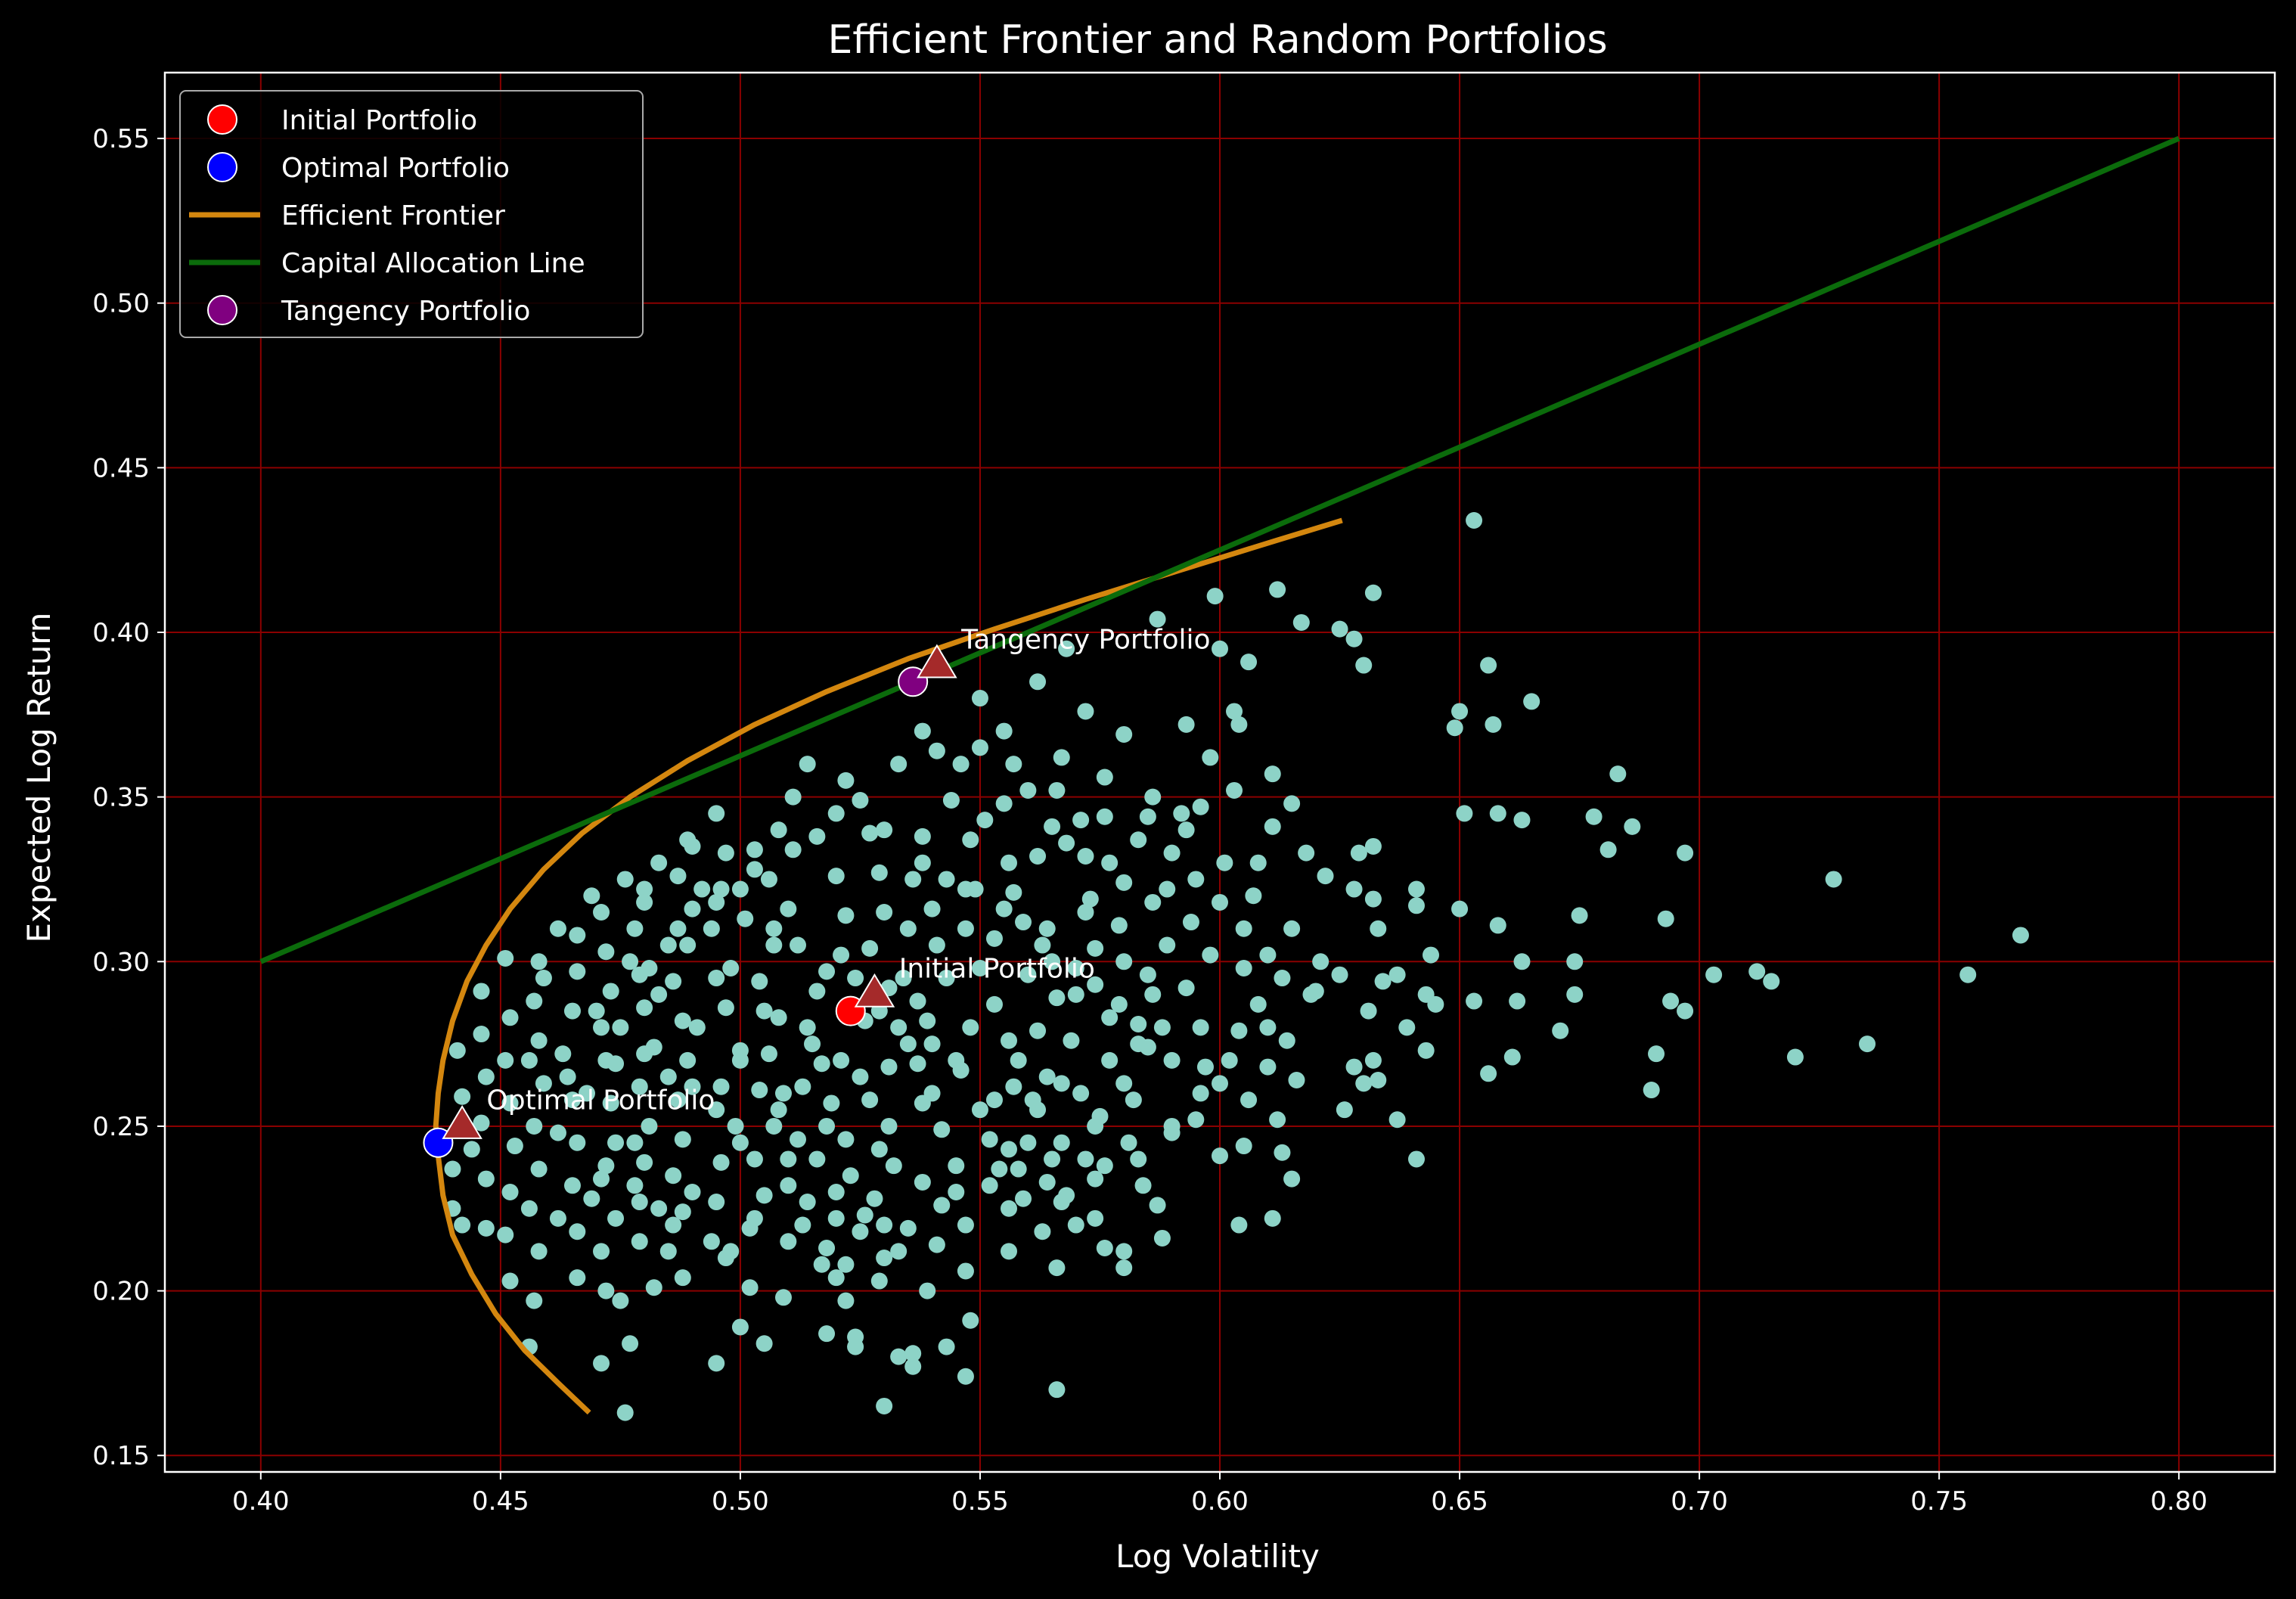  I want to click on x-tick-label: 0.60, so click(1220, 1502).